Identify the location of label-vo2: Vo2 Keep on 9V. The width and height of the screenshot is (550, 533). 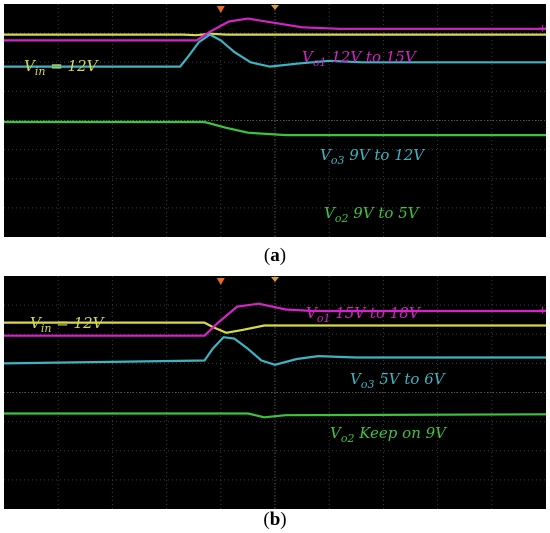
(389, 434).